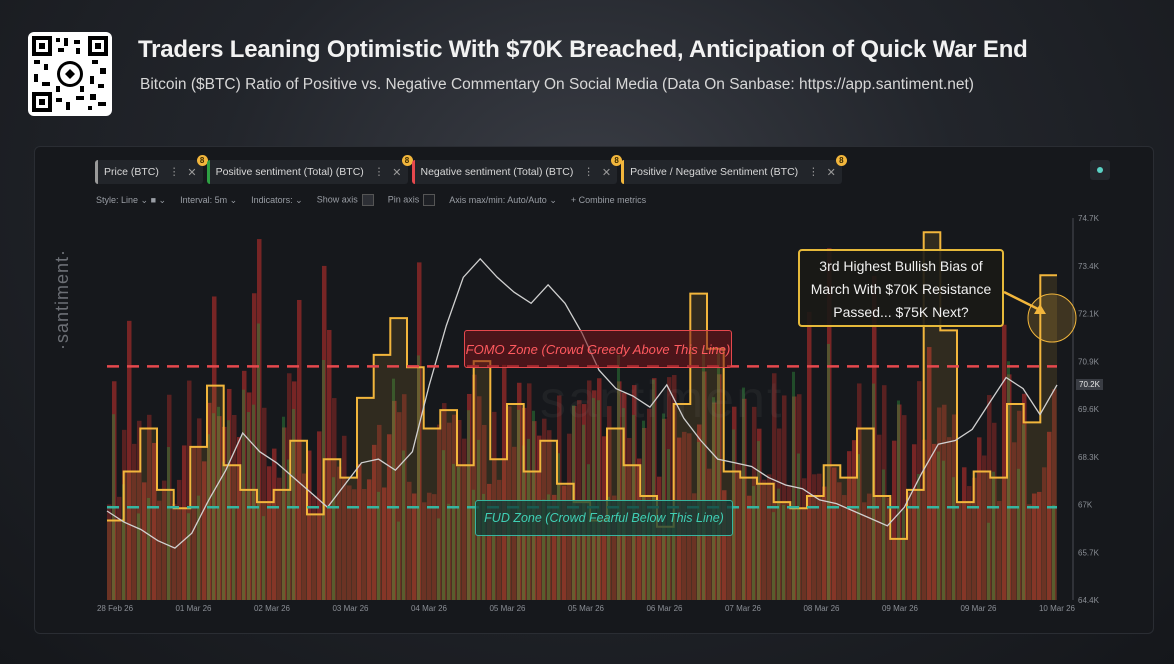  Describe the element at coordinates (350, 608) in the screenshot. I see `x-tick-label: 03 Mar 26` at that location.